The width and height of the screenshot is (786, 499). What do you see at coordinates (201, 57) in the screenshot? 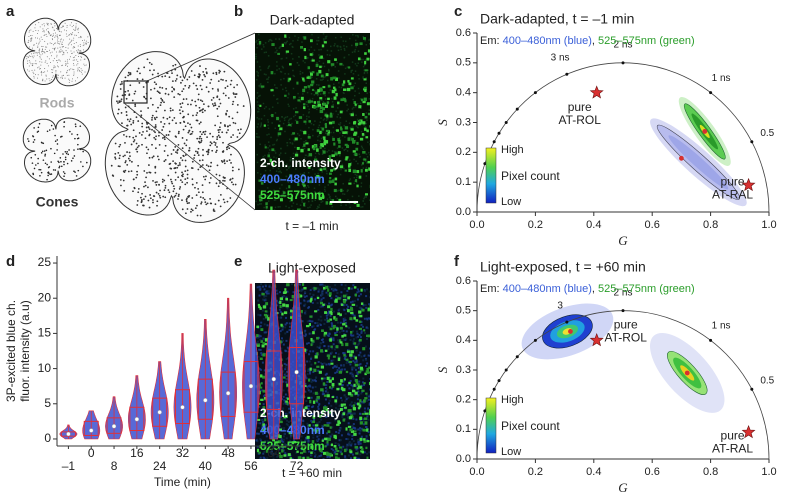
I see `zoom-line` at bounding box center [201, 57].